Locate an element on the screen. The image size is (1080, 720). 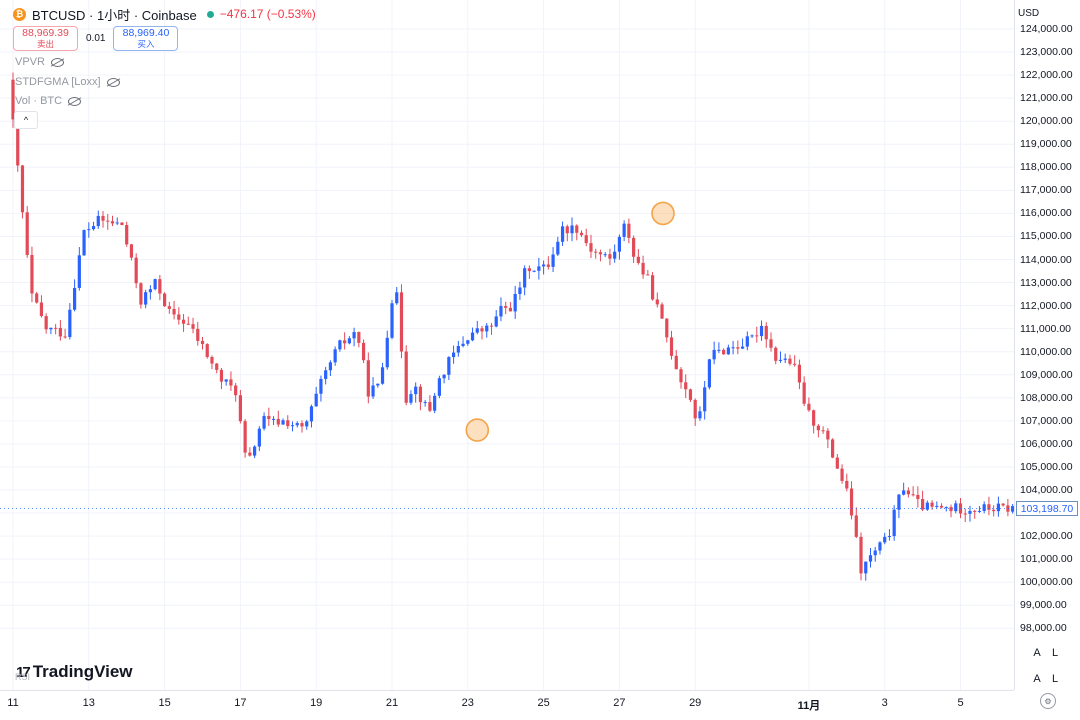
price-tick-label: 113,000.00 is located at coordinates (1046, 282).